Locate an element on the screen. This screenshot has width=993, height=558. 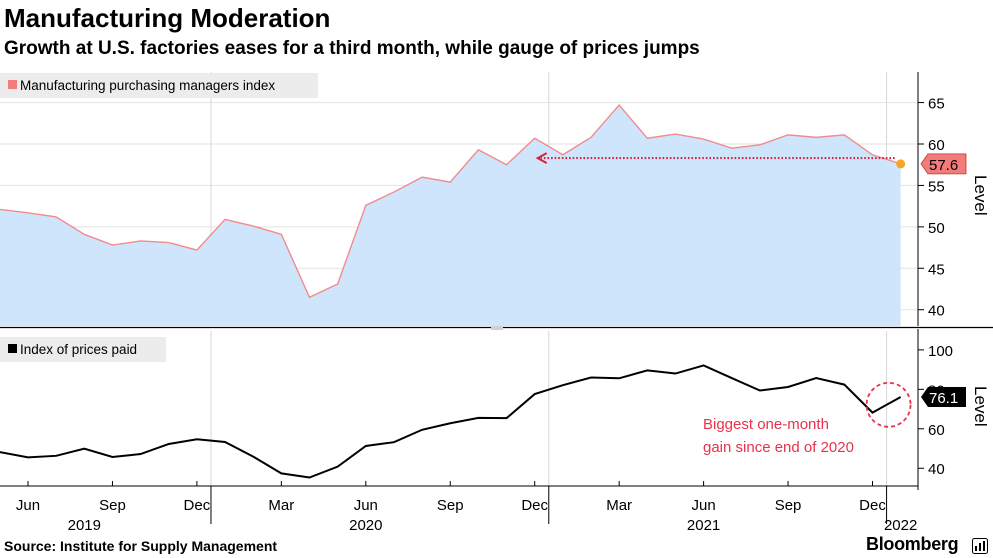
prices-legend is located at coordinates (83, 349).